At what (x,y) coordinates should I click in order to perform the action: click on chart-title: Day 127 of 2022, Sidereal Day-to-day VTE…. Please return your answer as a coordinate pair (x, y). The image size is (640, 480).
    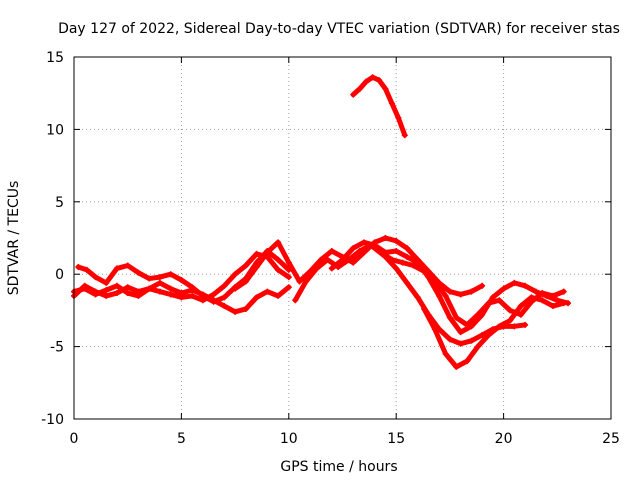
    Looking at the image, I should click on (339, 29).